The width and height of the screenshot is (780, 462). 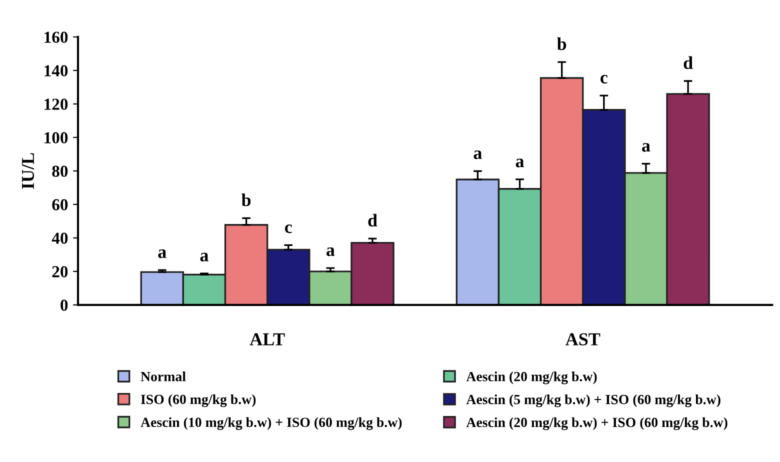 I want to click on legend-label: Aescin (20 mg/kg b.w) + ISO (60 mg/kg b.w), so click(x=597, y=423).